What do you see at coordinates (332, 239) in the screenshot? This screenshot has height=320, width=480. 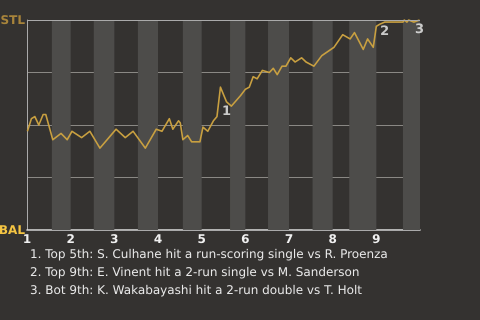 I see `x-tick-label: 8` at bounding box center [332, 239].